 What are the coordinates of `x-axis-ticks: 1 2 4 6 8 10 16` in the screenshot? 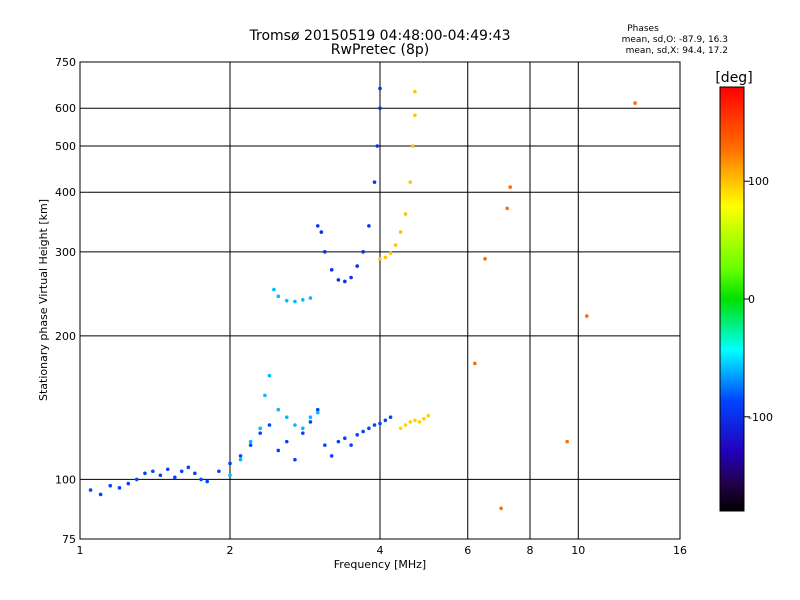 It's located at (382, 550).